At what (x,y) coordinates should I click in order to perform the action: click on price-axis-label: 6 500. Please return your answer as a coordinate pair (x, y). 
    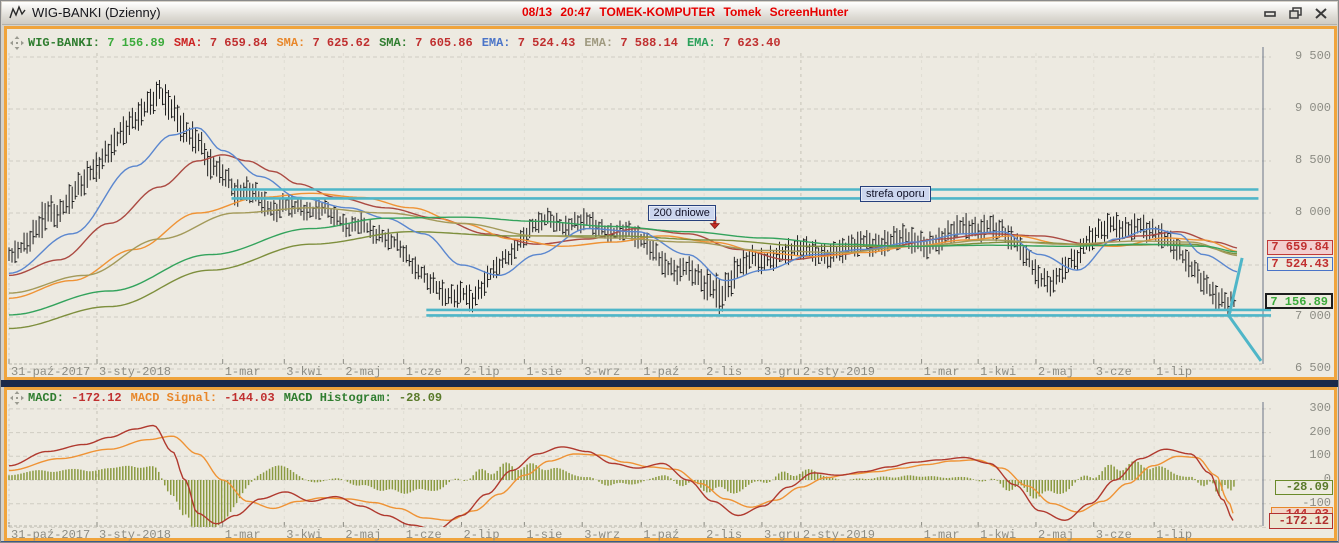
    Looking at the image, I should click on (1312, 368).